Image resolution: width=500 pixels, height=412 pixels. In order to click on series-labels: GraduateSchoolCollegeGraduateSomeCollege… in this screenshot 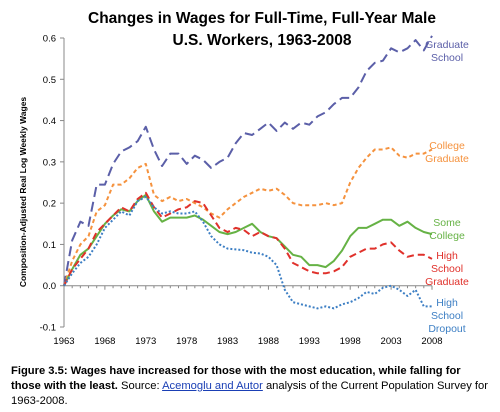, I will do `click(447, 187)`.